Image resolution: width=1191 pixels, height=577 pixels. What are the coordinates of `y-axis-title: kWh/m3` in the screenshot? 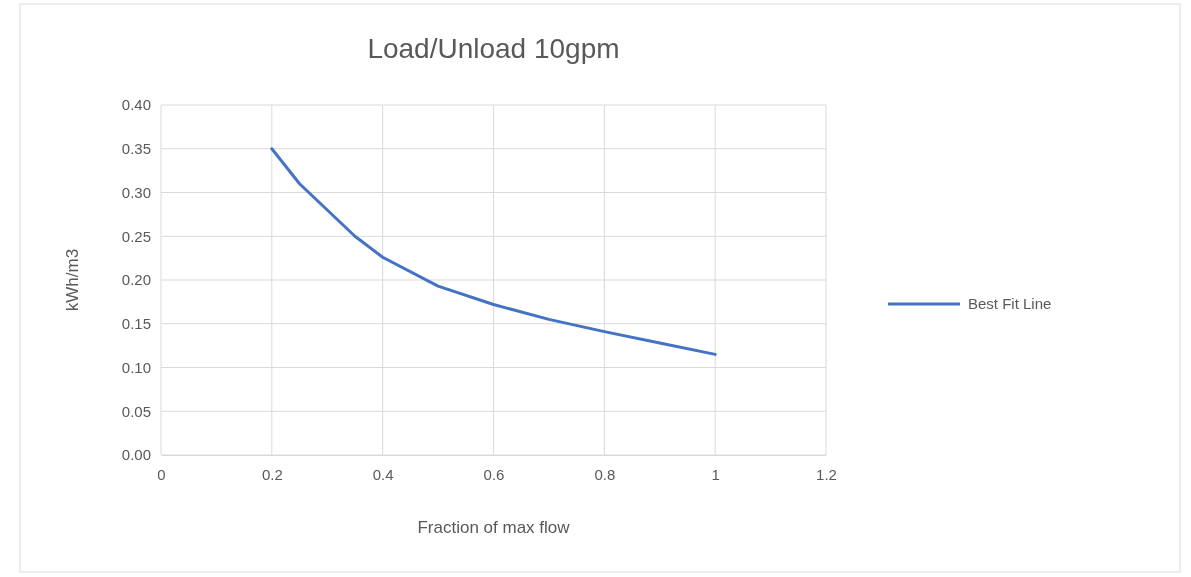 It's located at (72, 280).